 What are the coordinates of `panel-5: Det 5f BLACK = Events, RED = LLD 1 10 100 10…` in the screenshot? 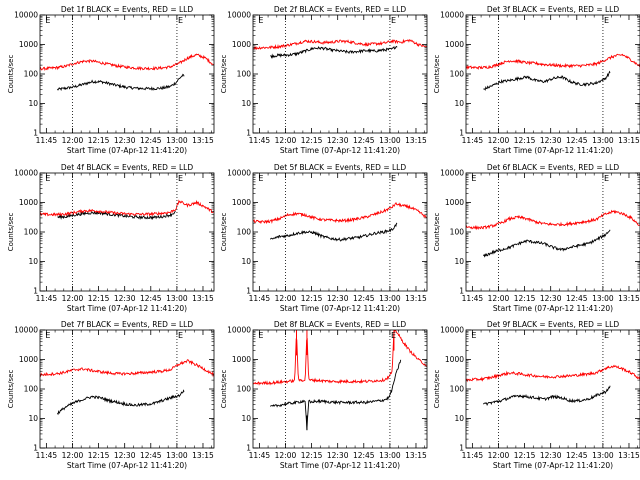 It's located at (324, 238).